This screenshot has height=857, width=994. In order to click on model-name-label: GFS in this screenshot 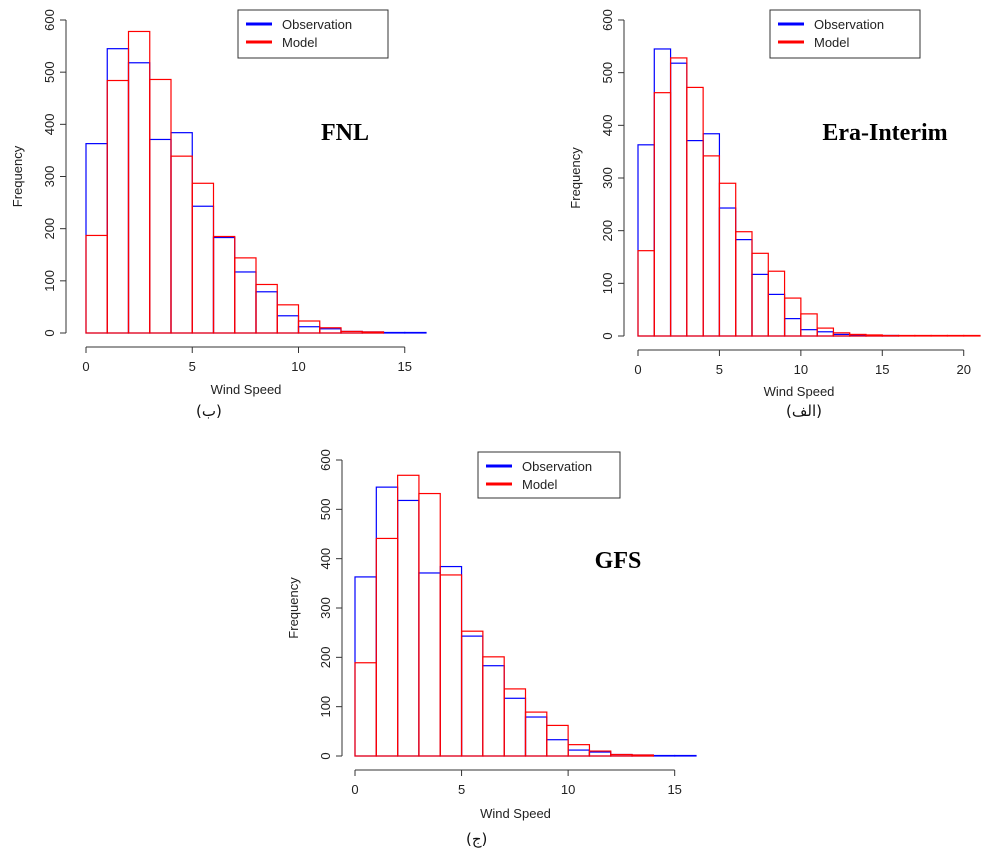, I will do `click(618, 561)`.